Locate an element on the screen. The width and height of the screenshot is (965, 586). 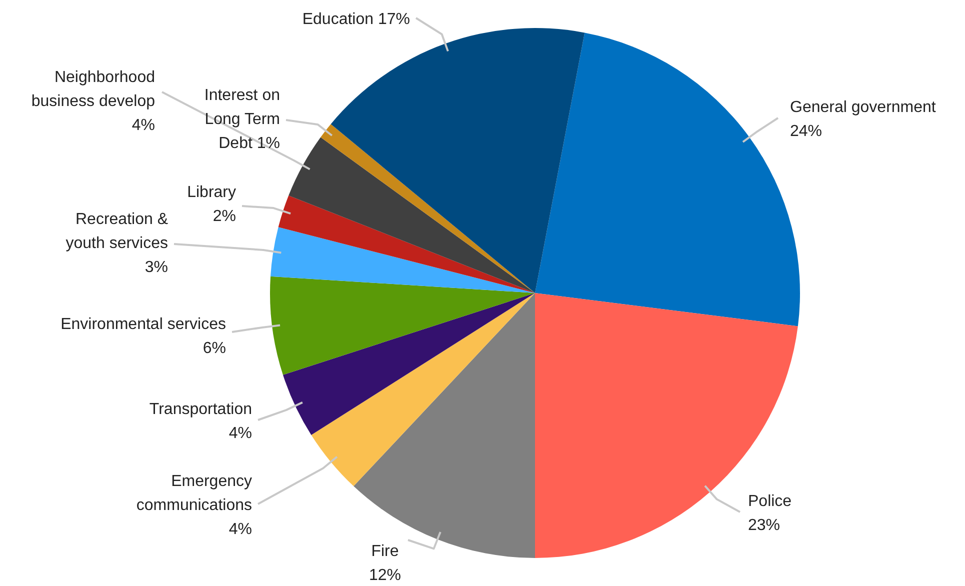
data-label: 2% is located at coordinates (224, 217).